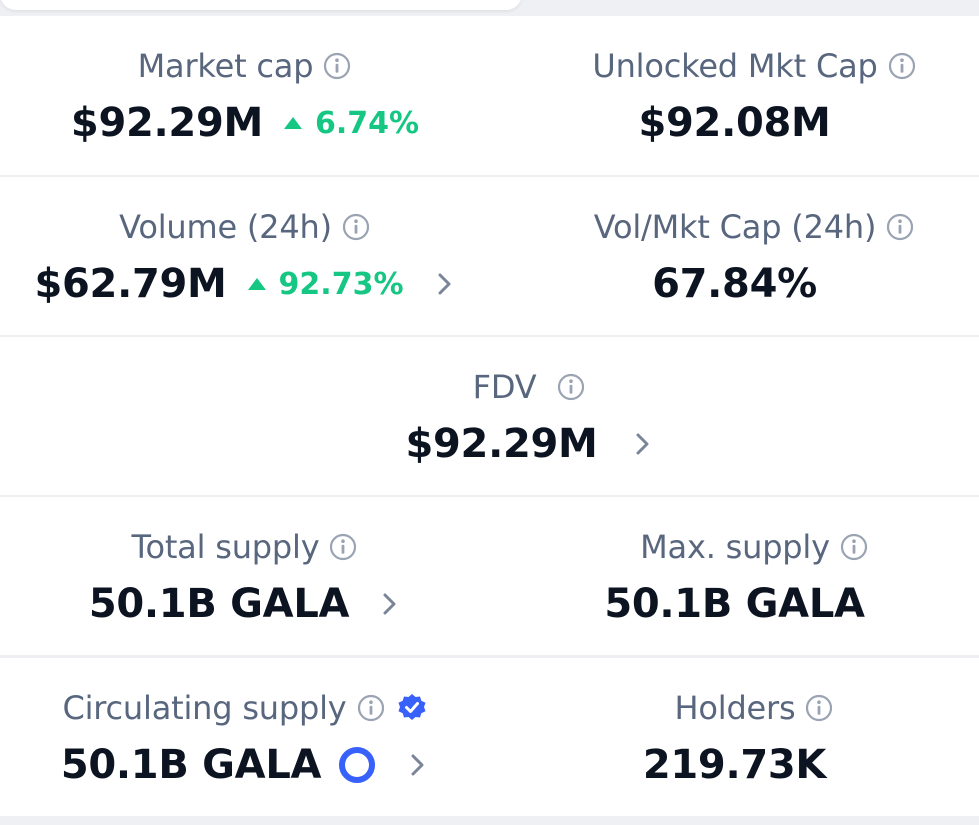 The image size is (979, 825). I want to click on holders-label: Holders, so click(735, 708).